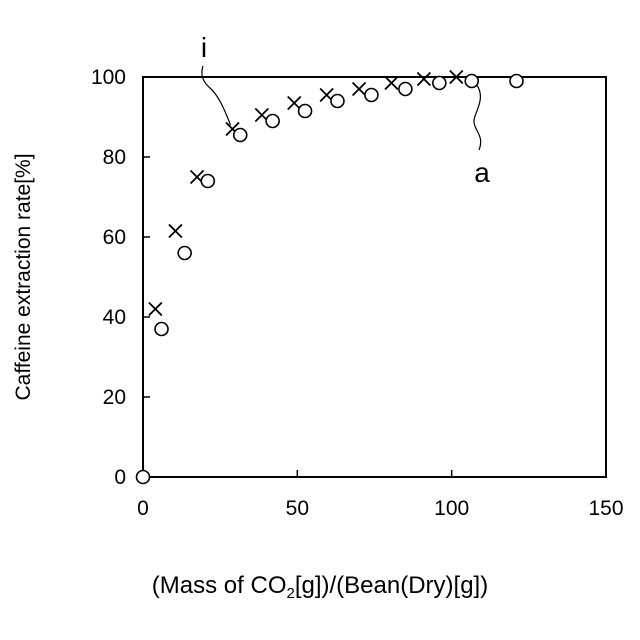 The width and height of the screenshot is (640, 640). I want to click on y-tick-label: 80, so click(114, 157).